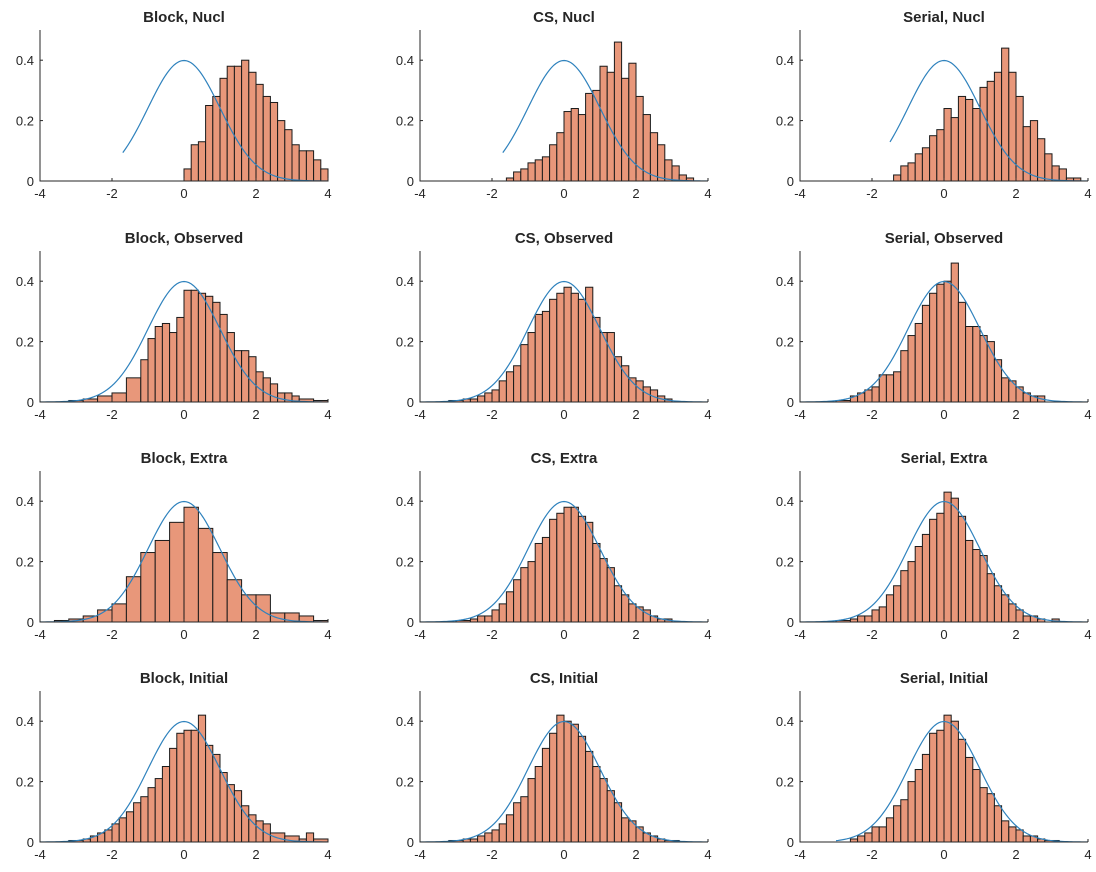  Describe the element at coordinates (944, 678) in the screenshot. I see `panel-title: Serial, Initial` at that location.